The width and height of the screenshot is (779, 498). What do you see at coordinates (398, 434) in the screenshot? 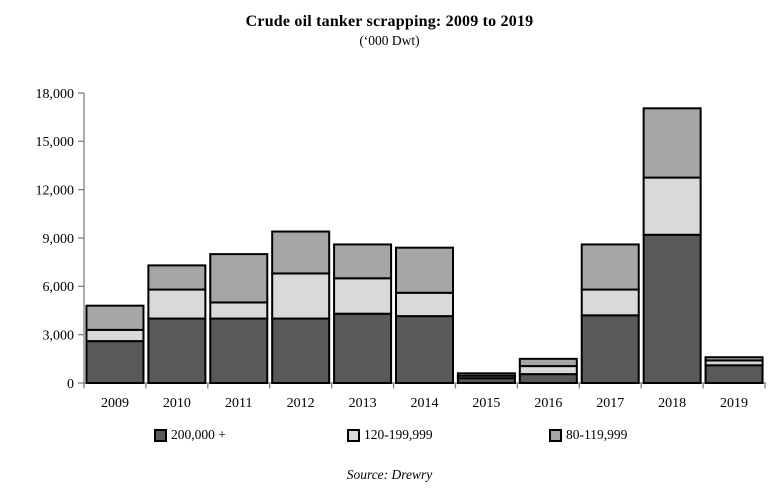
I see `legend-label-120-199999: 120-199,999` at bounding box center [398, 434].